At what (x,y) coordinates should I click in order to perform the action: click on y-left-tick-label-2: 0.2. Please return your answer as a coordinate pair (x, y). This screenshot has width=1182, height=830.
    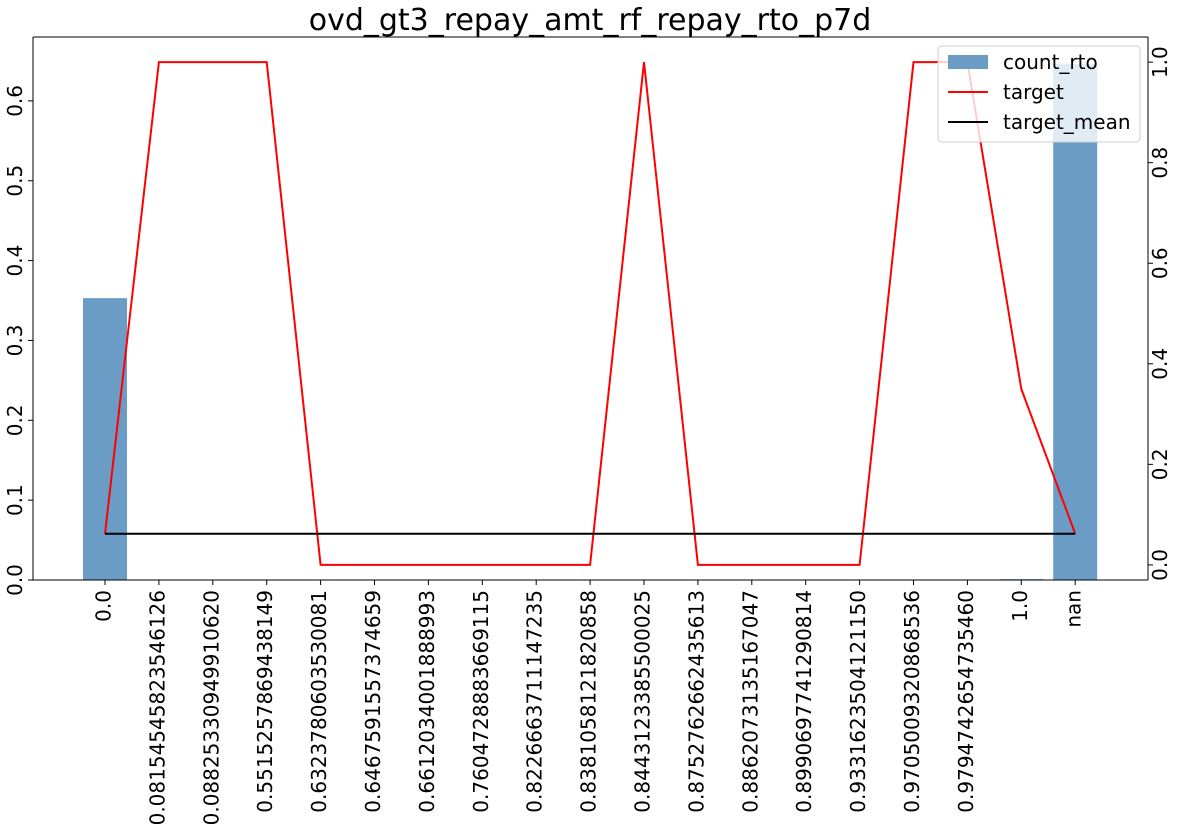
    Looking at the image, I should click on (15, 420).